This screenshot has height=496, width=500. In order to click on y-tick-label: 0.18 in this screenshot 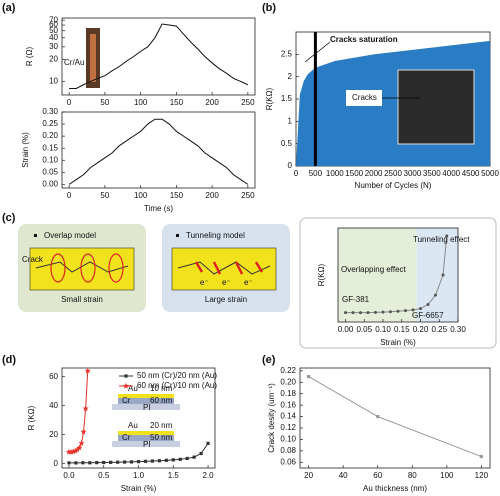, I will do `click(288, 393)`.